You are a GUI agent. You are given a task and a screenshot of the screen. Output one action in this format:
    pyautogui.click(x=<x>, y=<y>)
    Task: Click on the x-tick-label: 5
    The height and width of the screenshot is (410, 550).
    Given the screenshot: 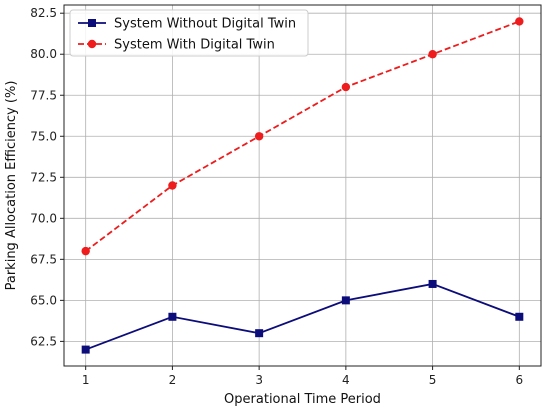 What is the action you would take?
    pyautogui.click(x=433, y=380)
    